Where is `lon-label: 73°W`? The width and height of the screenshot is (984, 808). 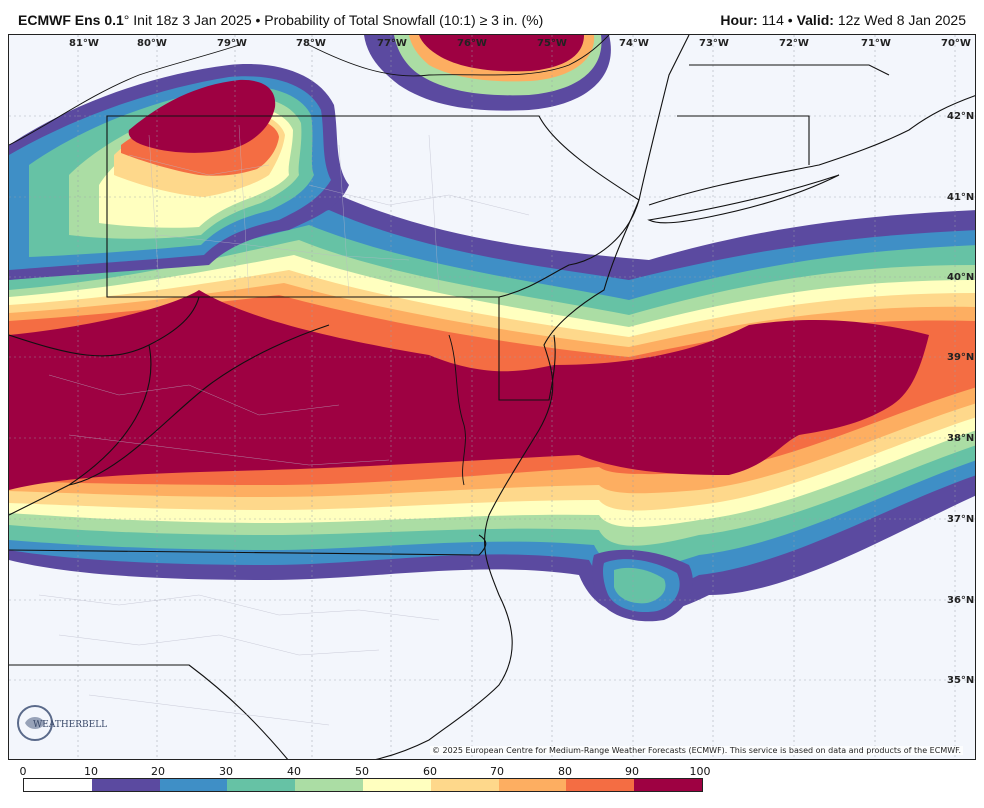
lon-label: 73°W is located at coordinates (714, 43).